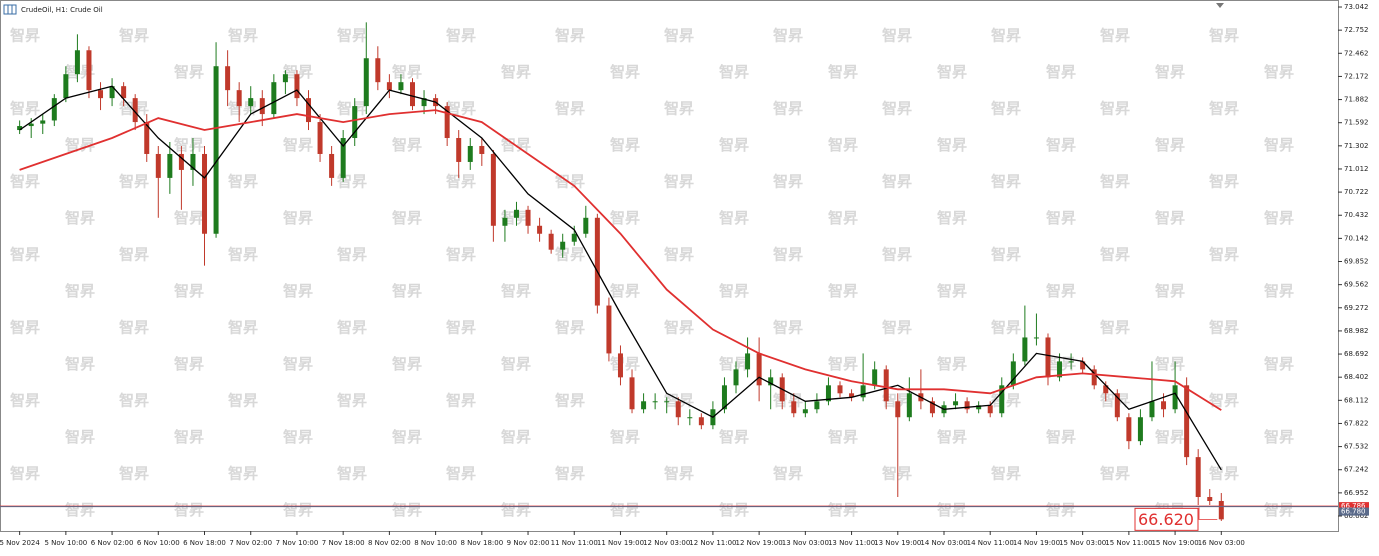 The image size is (1379, 556). What do you see at coordinates (574, 543) in the screenshot?
I see `x-tick-label: 11 Nov 11:00` at bounding box center [574, 543].